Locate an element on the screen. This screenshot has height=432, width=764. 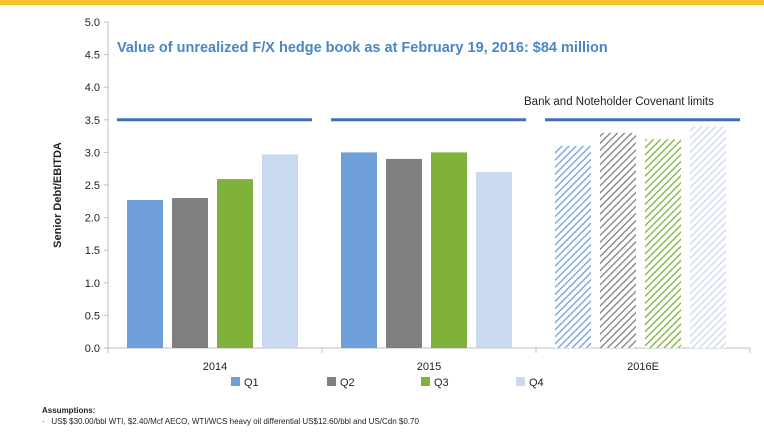
y-tick-label: 1.0 is located at coordinates (92, 284).